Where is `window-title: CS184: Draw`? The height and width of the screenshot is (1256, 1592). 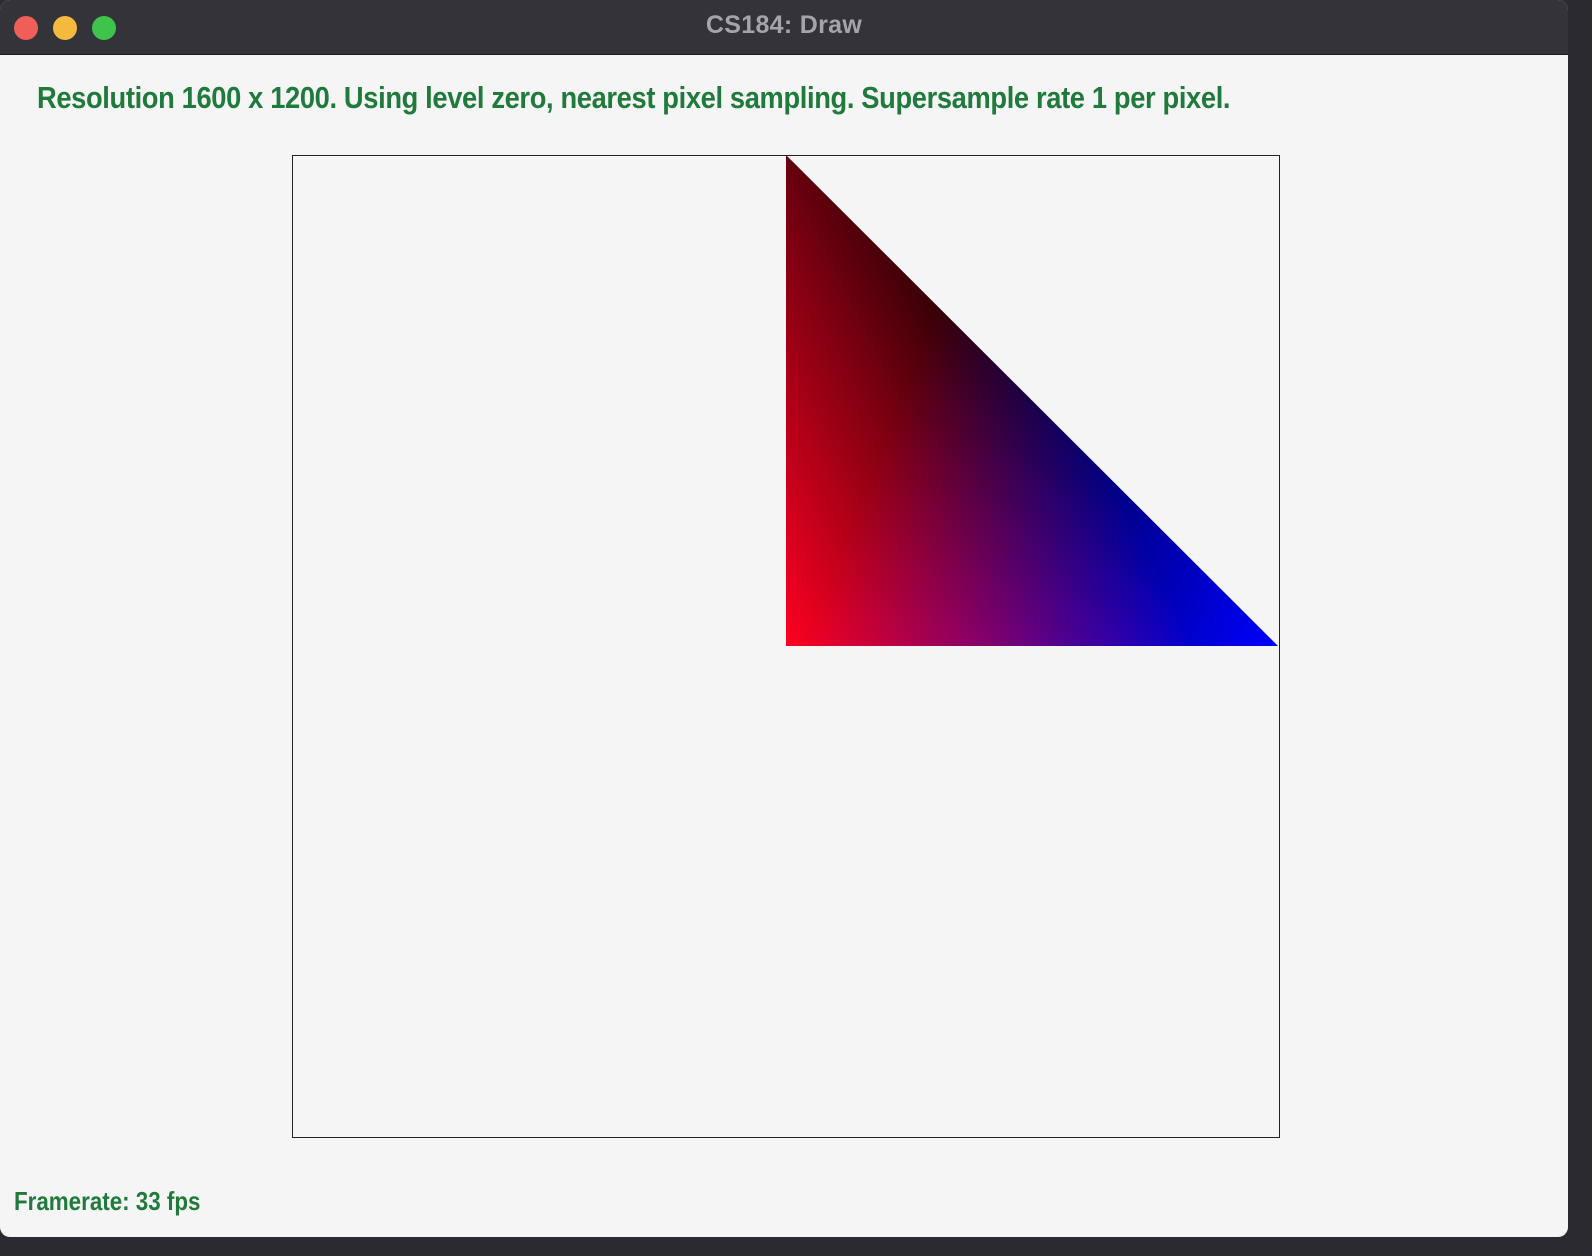
window-title: CS184: Draw is located at coordinates (784, 25).